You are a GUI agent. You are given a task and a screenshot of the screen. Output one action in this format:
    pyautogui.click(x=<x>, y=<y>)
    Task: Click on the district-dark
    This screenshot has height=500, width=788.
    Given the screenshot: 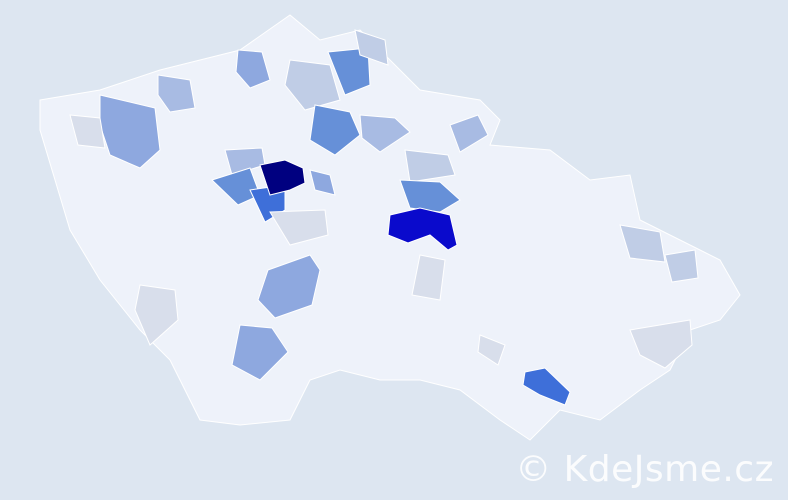 What is the action you would take?
    pyautogui.click(x=422, y=229)
    